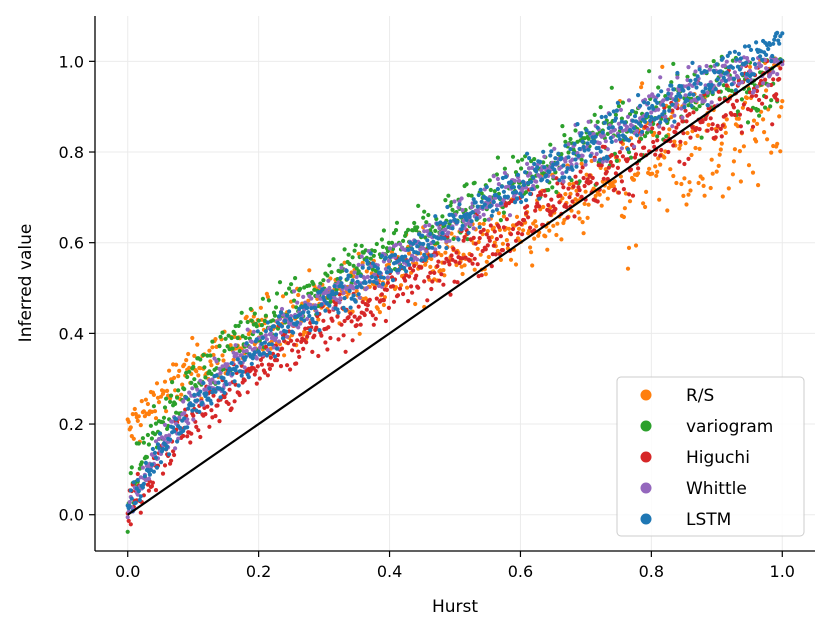  I want to click on x-tick-label: 0.0, so click(127, 571).